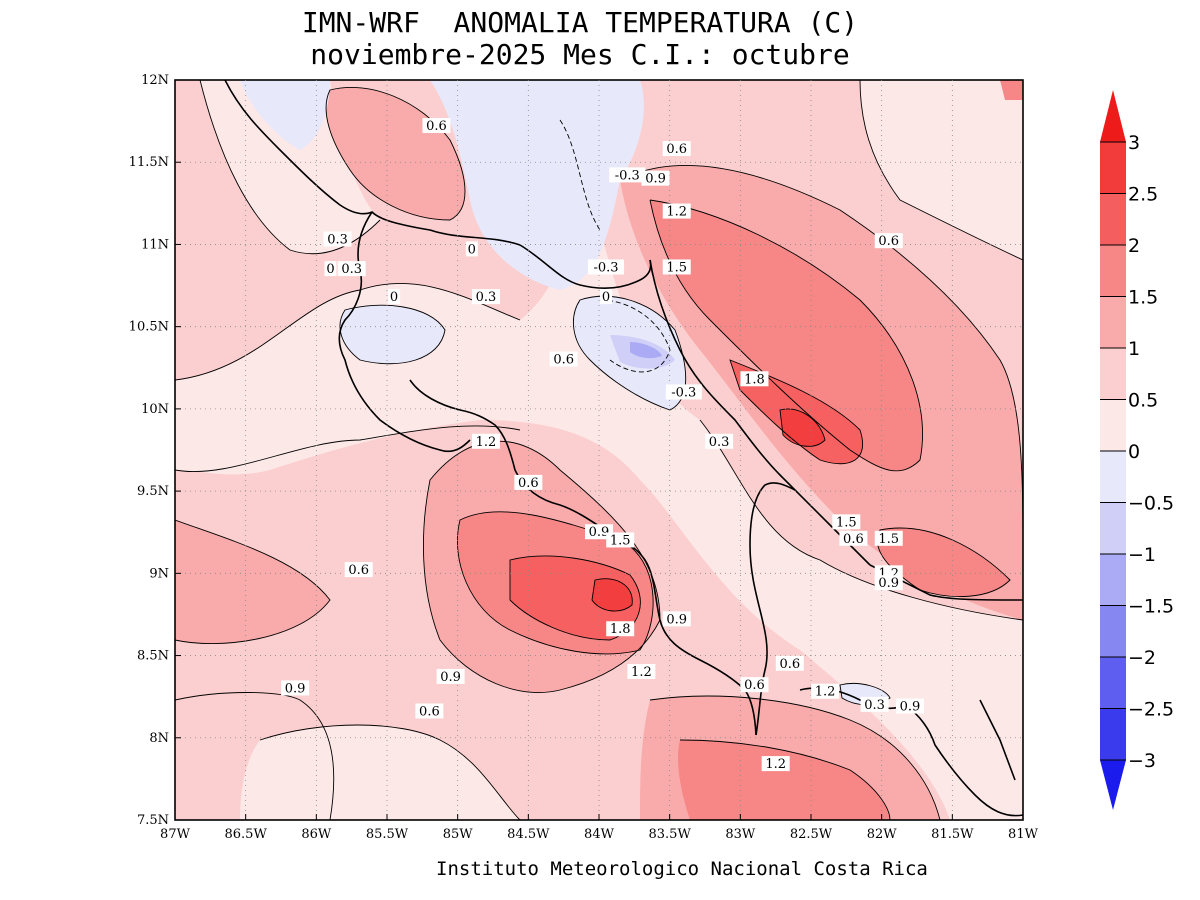 Image resolution: width=1200 pixels, height=900 pixels. Describe the element at coordinates (155, 80) in the screenshot. I see `y-tick-label: 12N` at that location.